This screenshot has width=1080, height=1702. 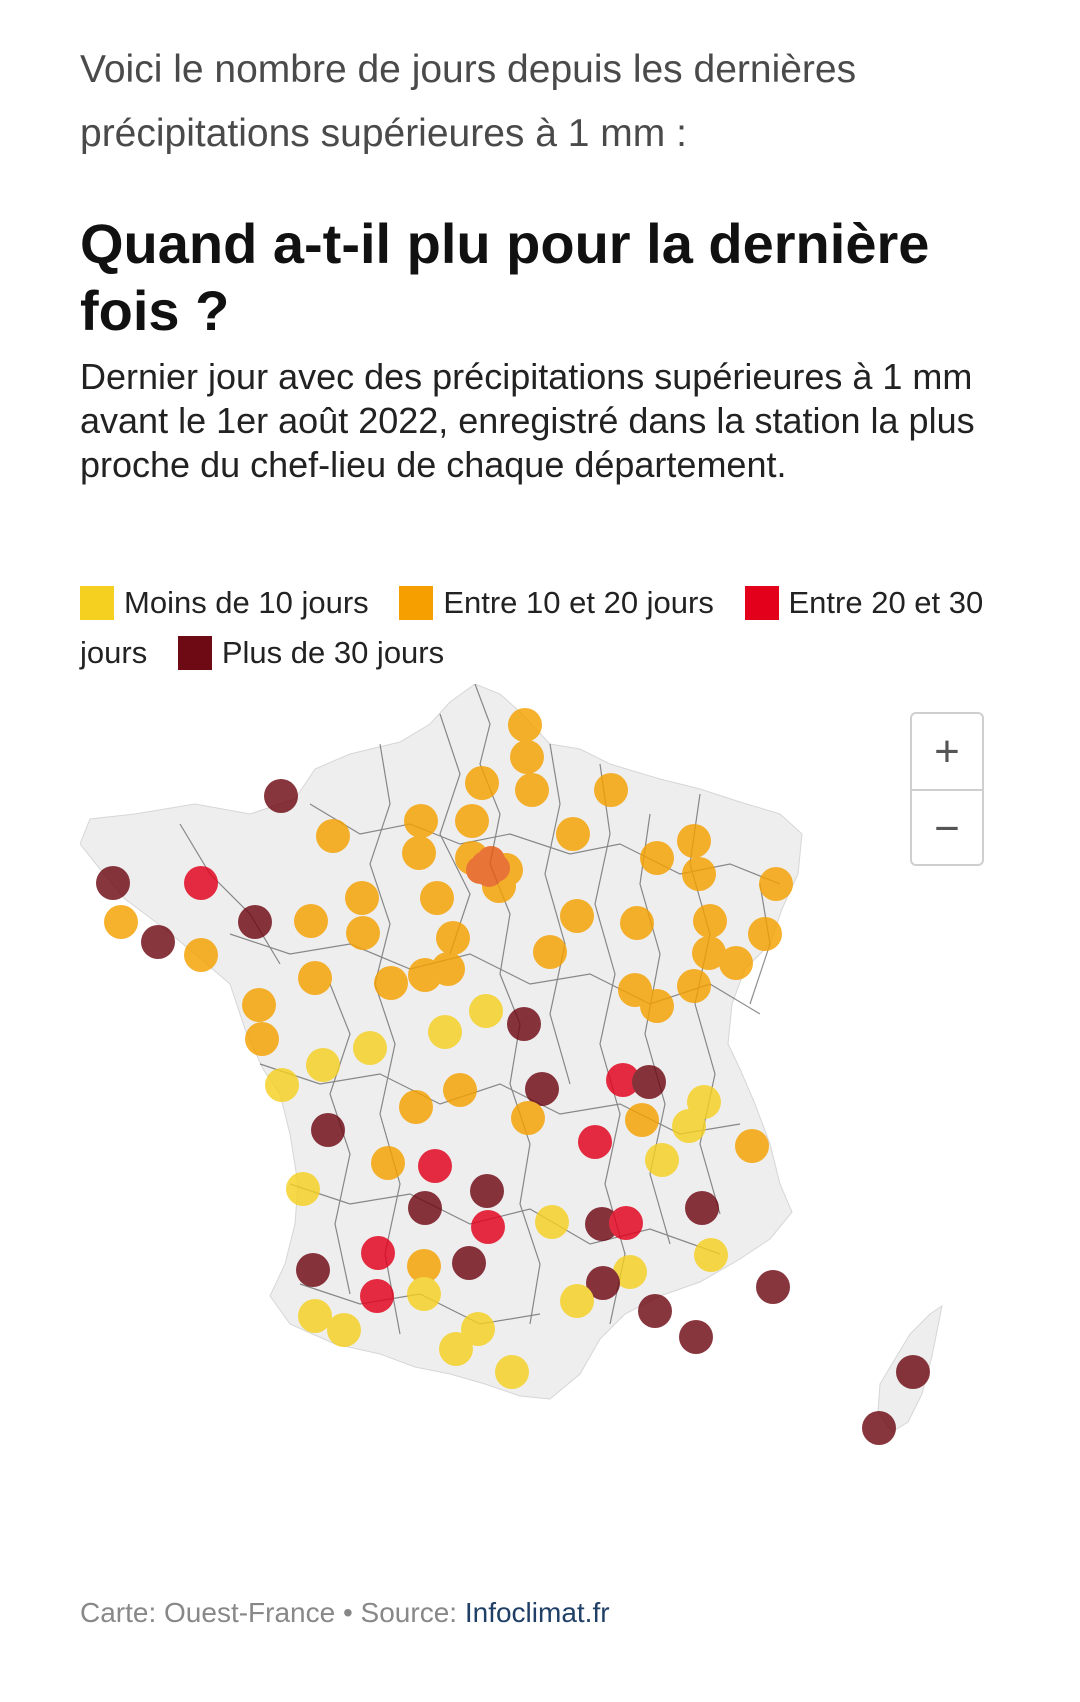 I want to click on station-marker-paris-cluster, so click(x=480, y=870).